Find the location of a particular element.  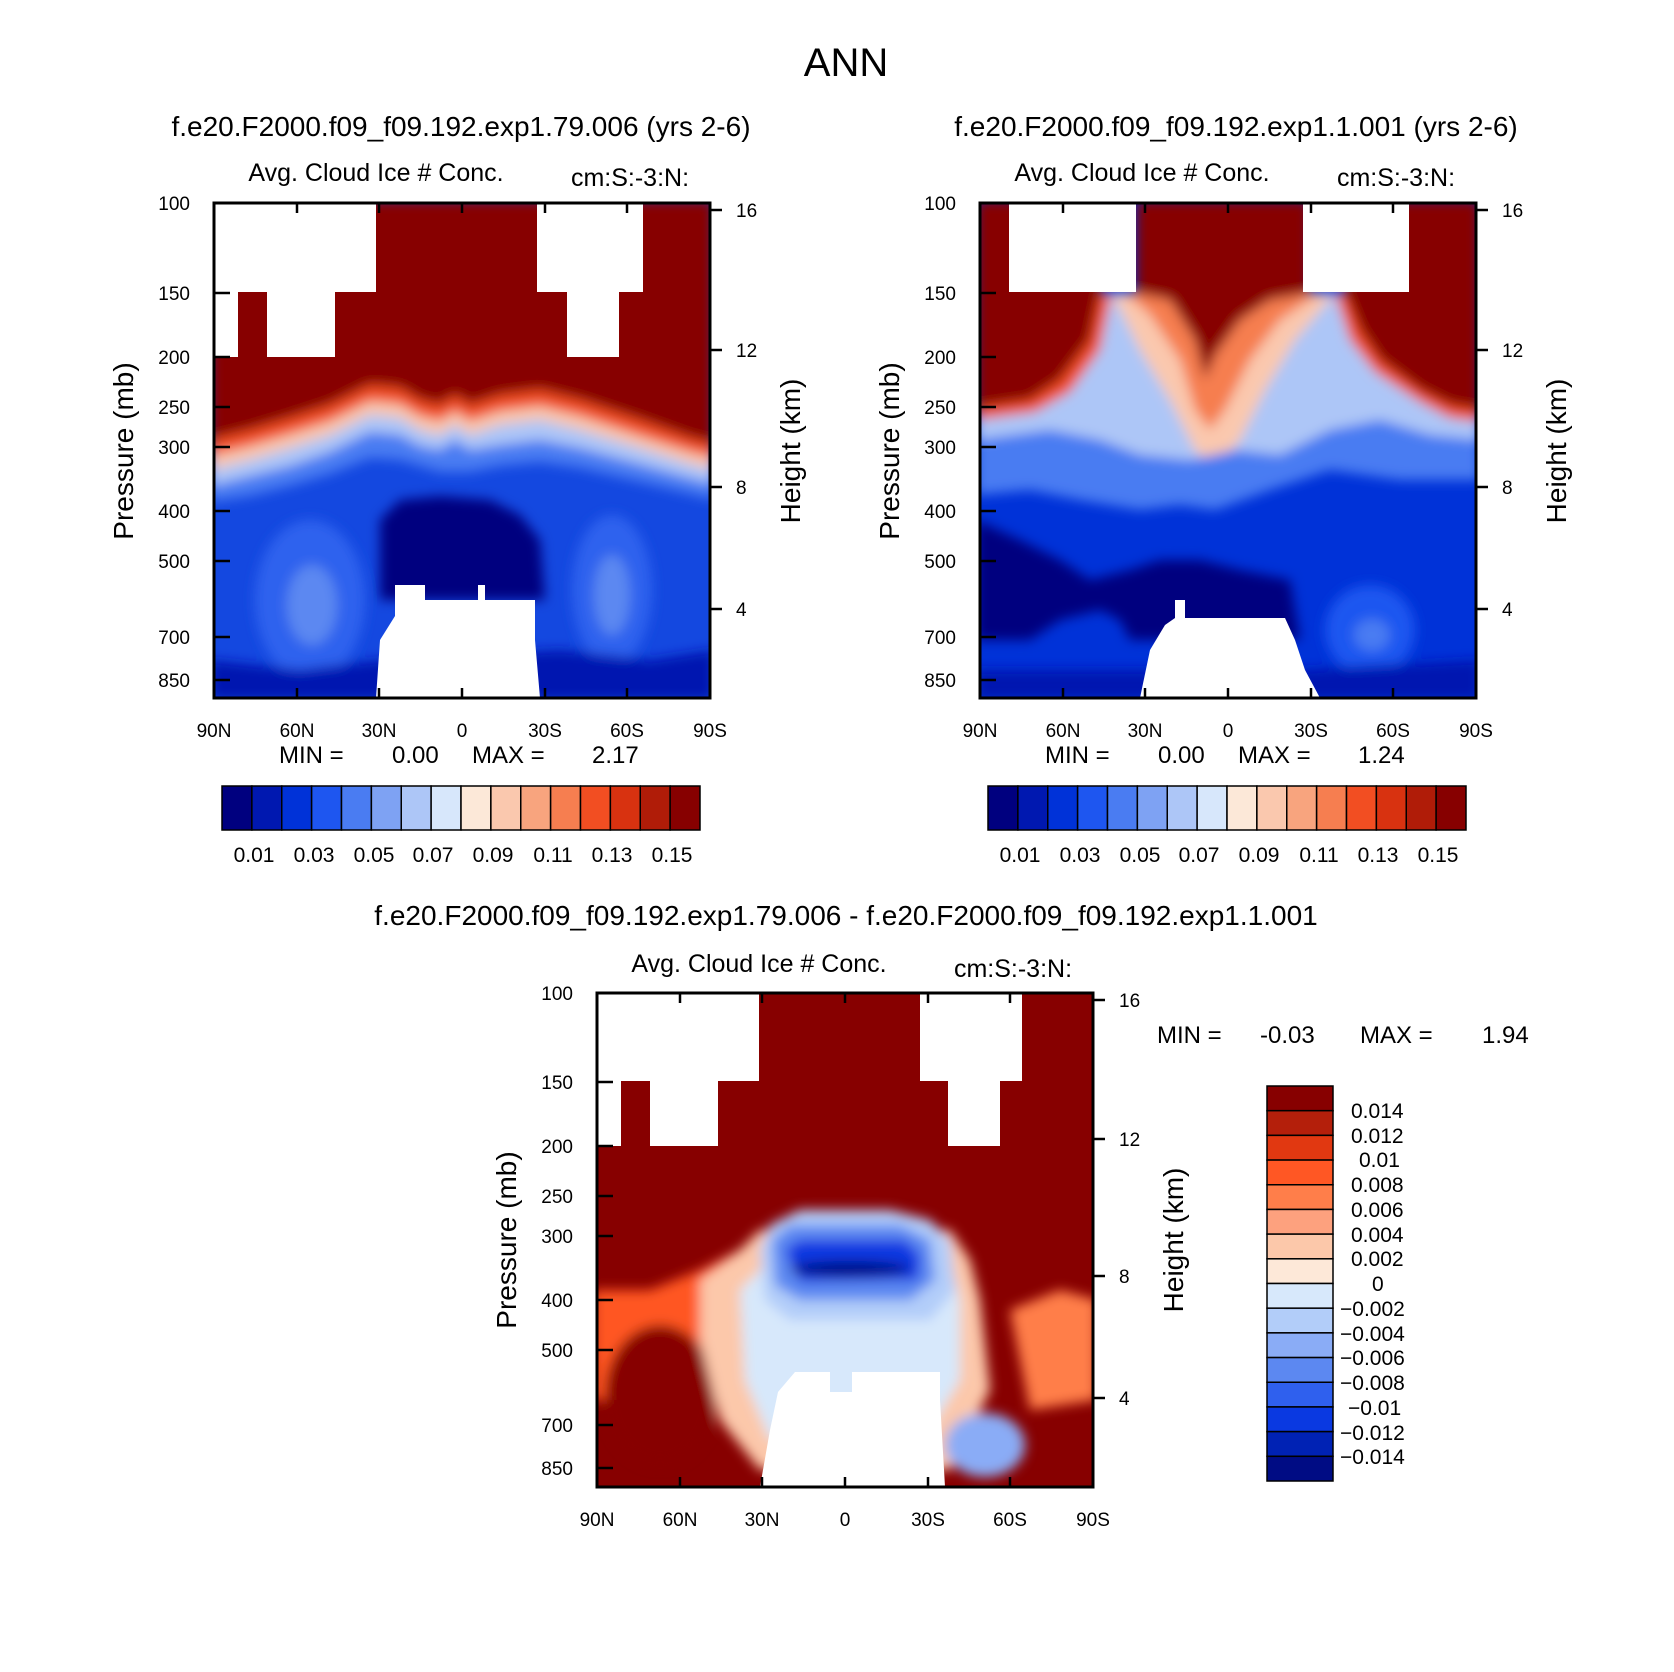

band-top-peach is located at coordinates (1223, 381).